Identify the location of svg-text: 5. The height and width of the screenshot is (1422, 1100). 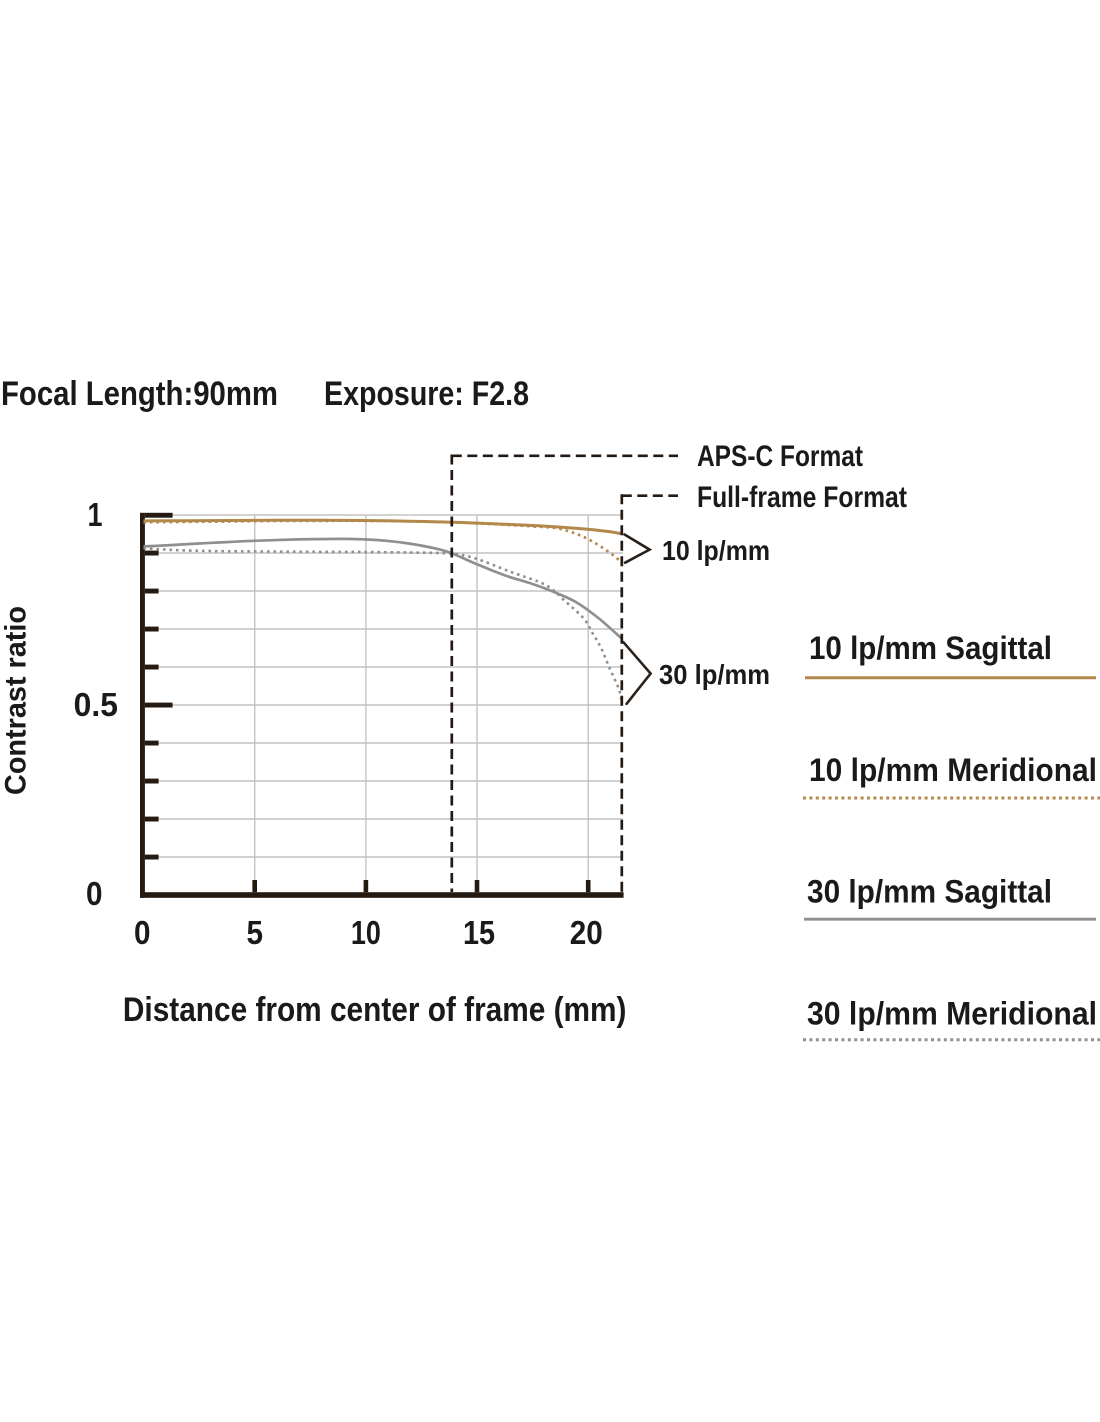
(254, 932).